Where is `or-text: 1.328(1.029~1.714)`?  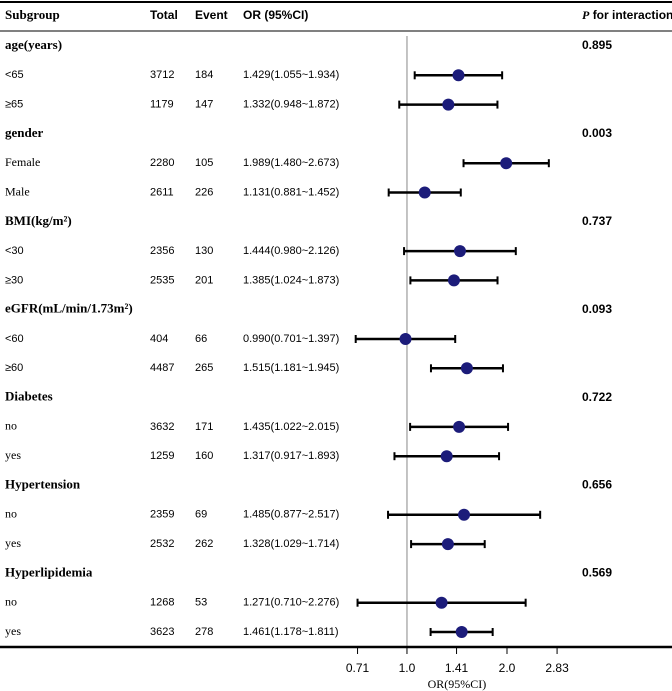 or-text: 1.328(1.029~1.714) is located at coordinates (291, 544).